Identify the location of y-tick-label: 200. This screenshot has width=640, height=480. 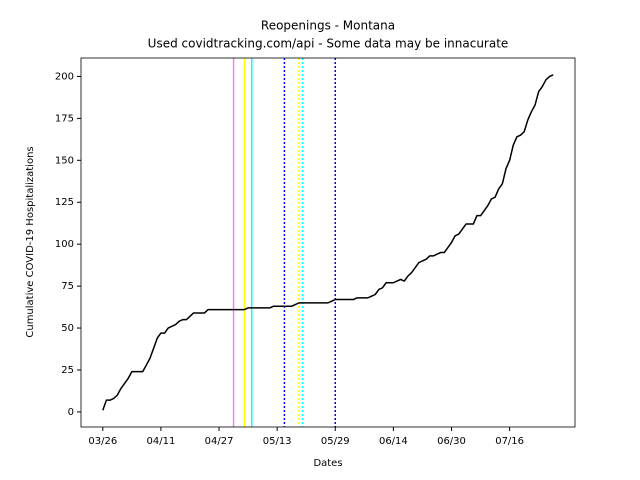
(64, 76).